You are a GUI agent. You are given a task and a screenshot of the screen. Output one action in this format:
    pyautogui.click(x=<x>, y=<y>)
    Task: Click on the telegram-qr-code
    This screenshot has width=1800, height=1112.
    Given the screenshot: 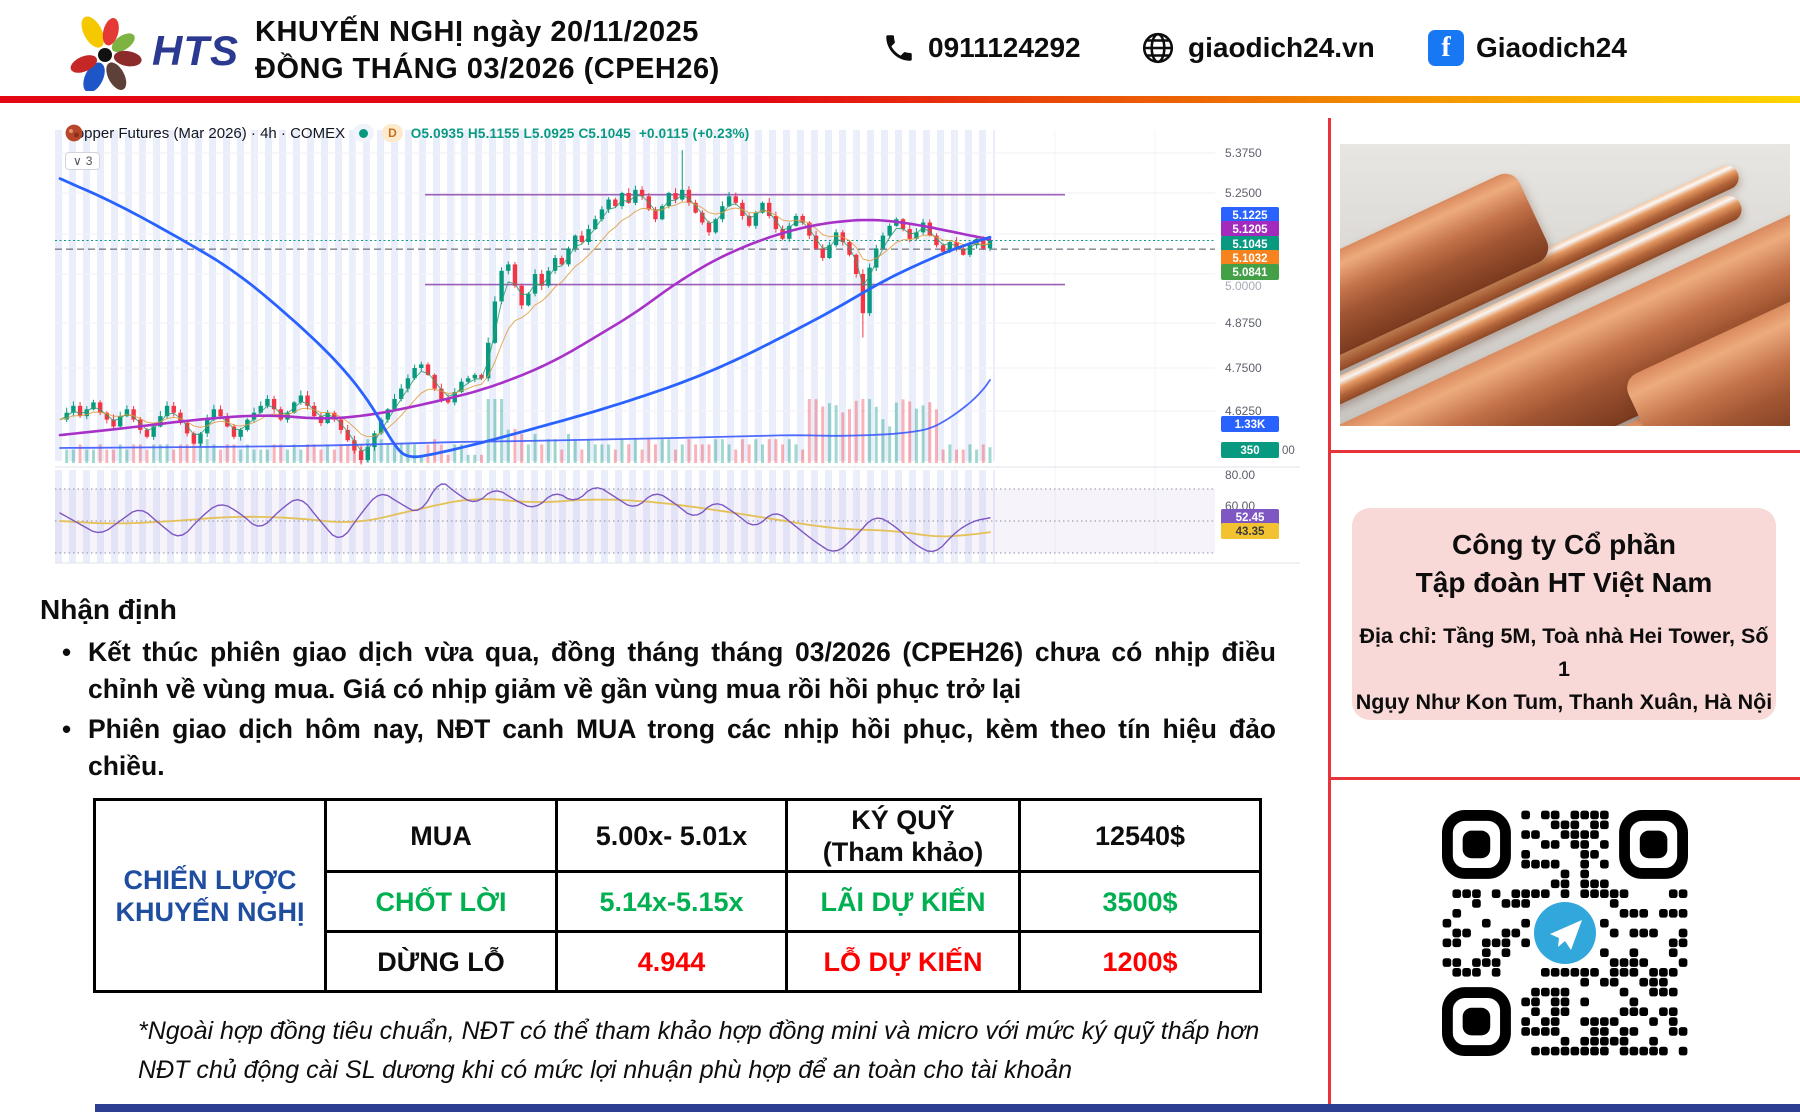 What is the action you would take?
    pyautogui.click(x=1565, y=933)
    